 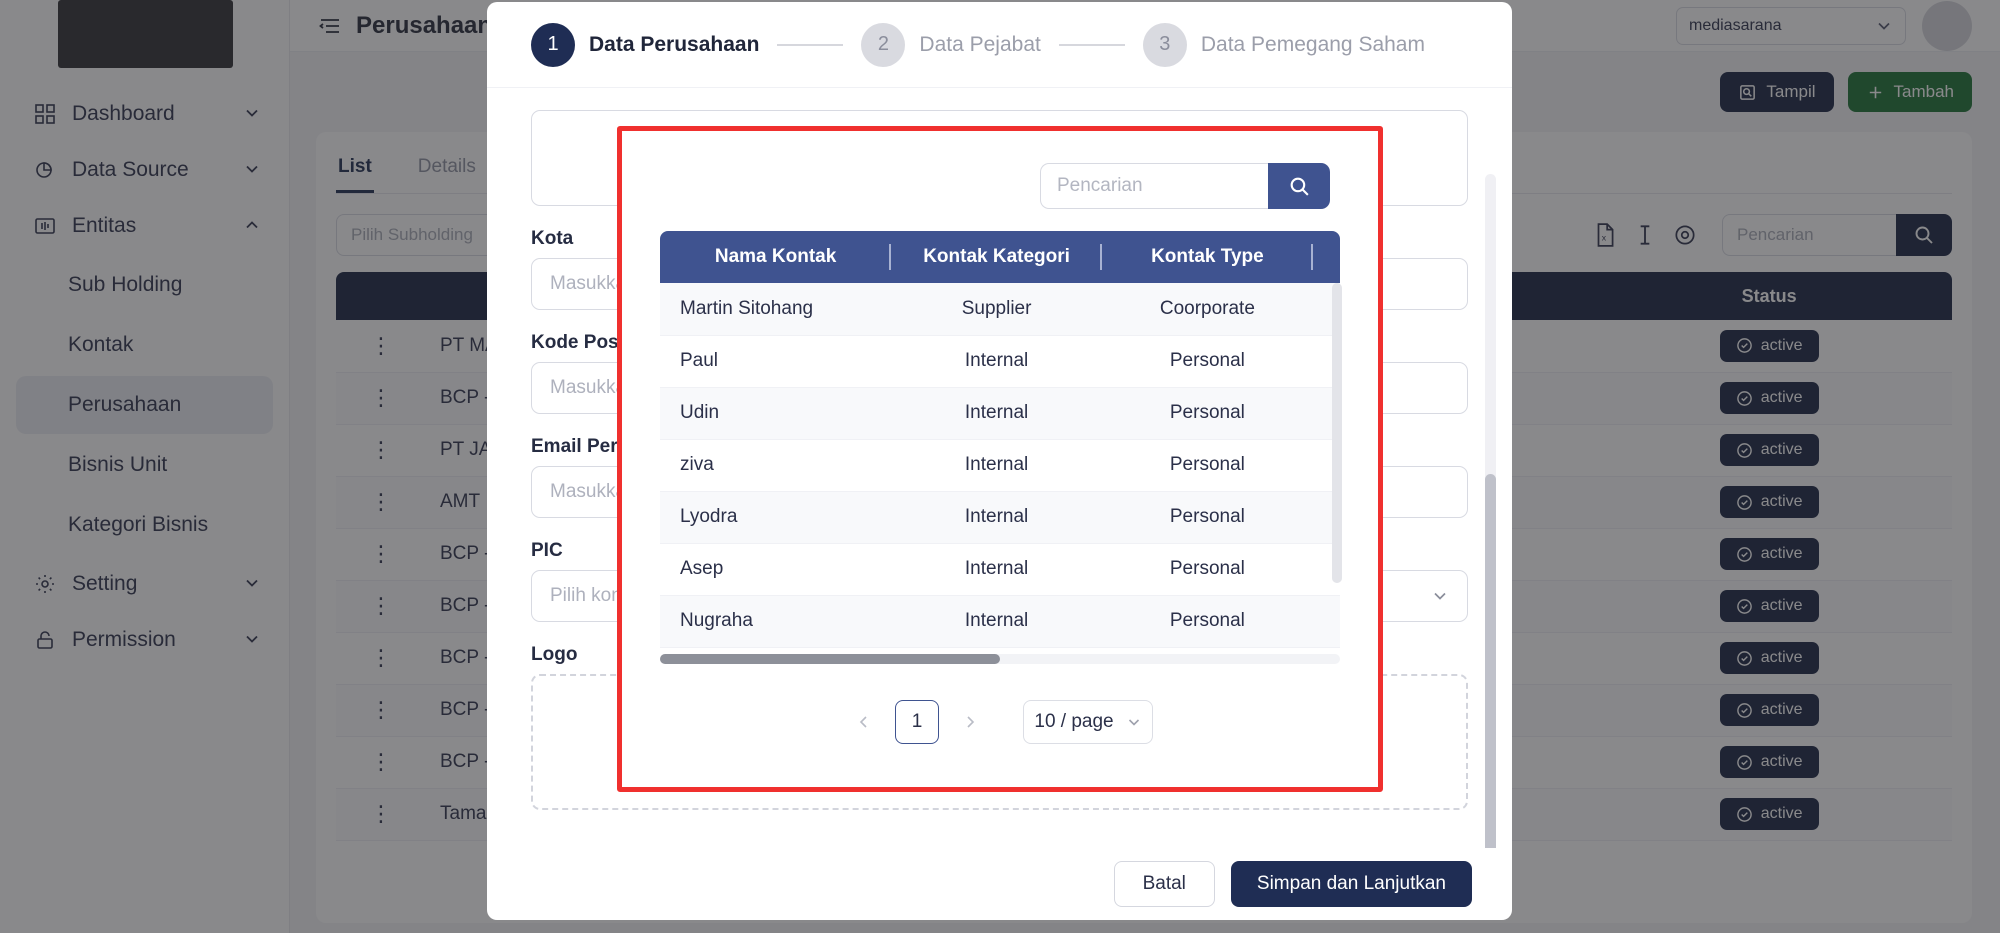 I want to click on contact-search-button, so click(x=1299, y=186).